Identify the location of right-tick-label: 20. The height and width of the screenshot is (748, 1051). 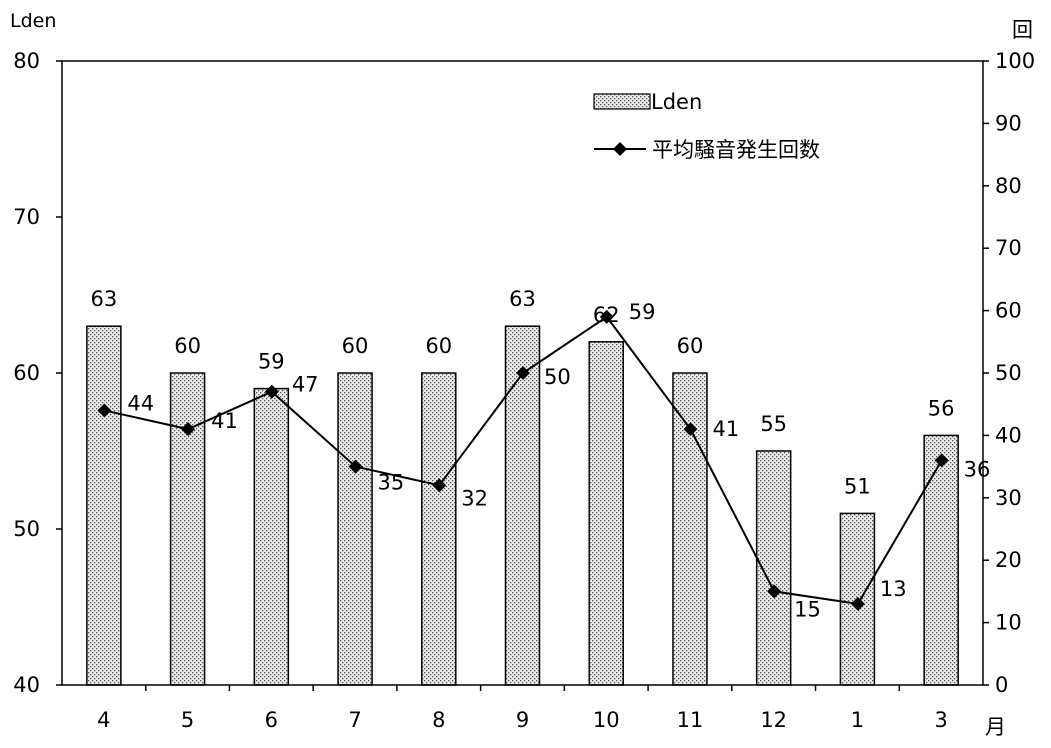
(1008, 560).